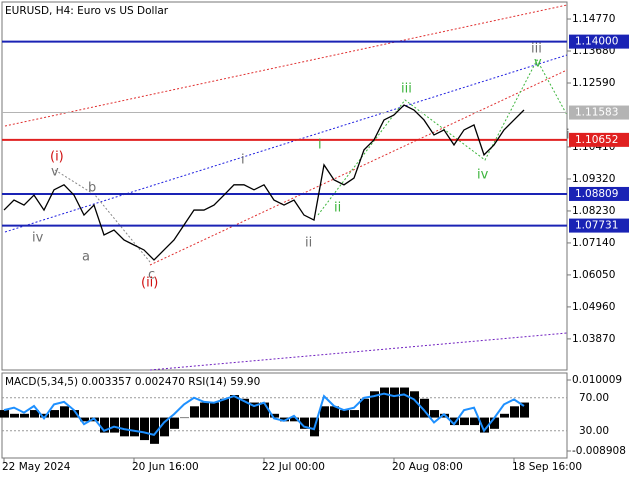 The height and width of the screenshot is (480, 640). I want to click on y2-tick-label: 70.00, so click(594, 398).